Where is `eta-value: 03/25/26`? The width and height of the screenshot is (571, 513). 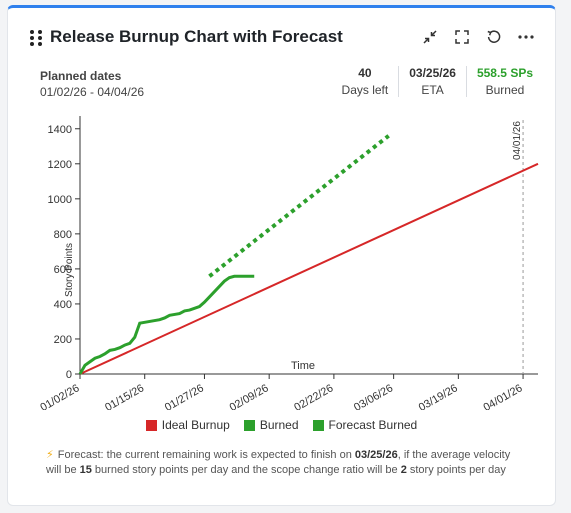 eta-value: 03/25/26 is located at coordinates (432, 73).